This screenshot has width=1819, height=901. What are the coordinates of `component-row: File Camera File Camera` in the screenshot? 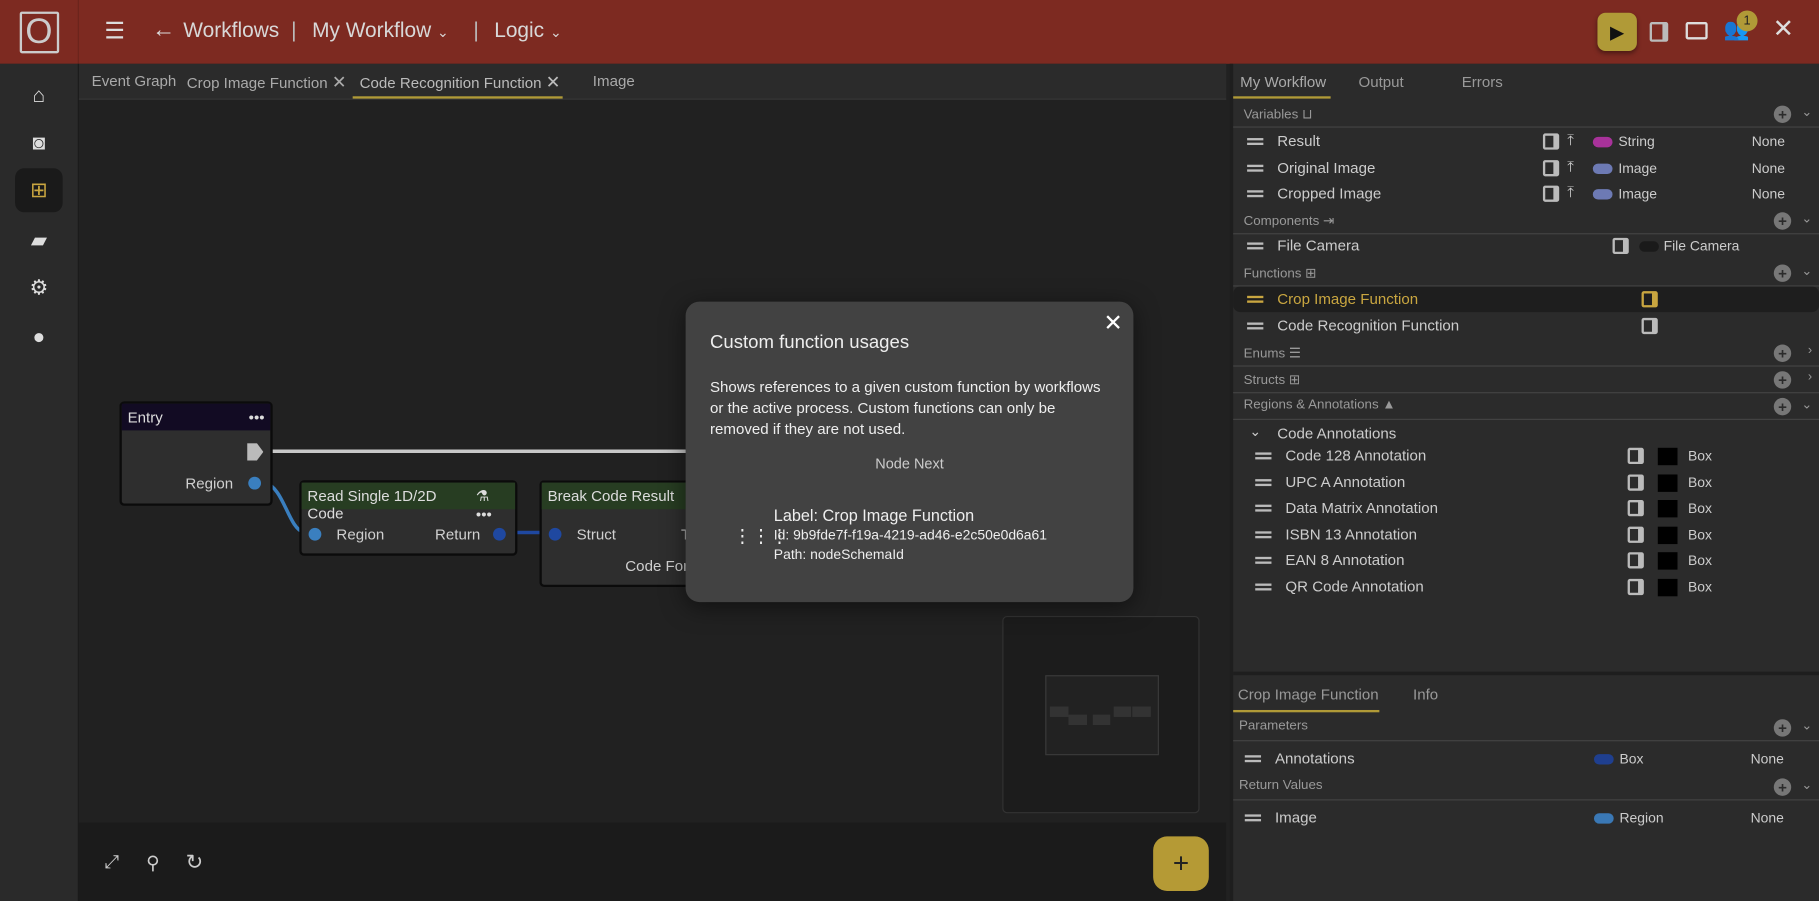 It's located at (1526, 246).